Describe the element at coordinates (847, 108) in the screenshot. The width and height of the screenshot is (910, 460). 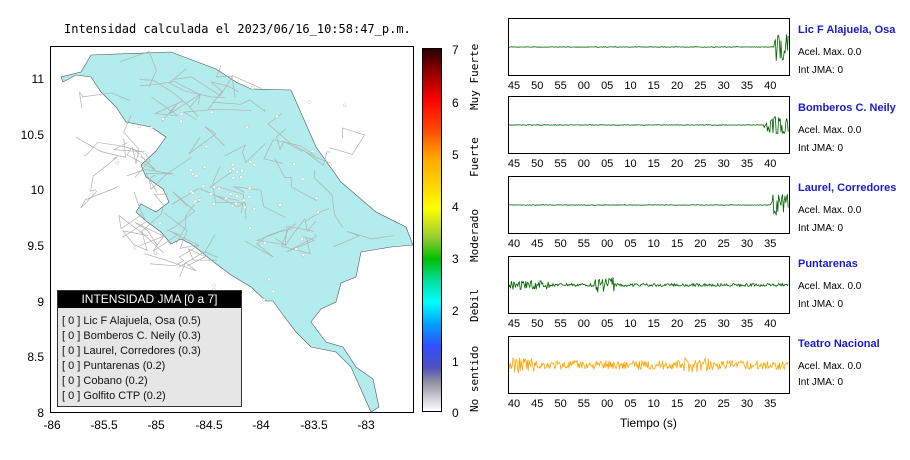
I see `station-name: Bomberos C. Neily` at that location.